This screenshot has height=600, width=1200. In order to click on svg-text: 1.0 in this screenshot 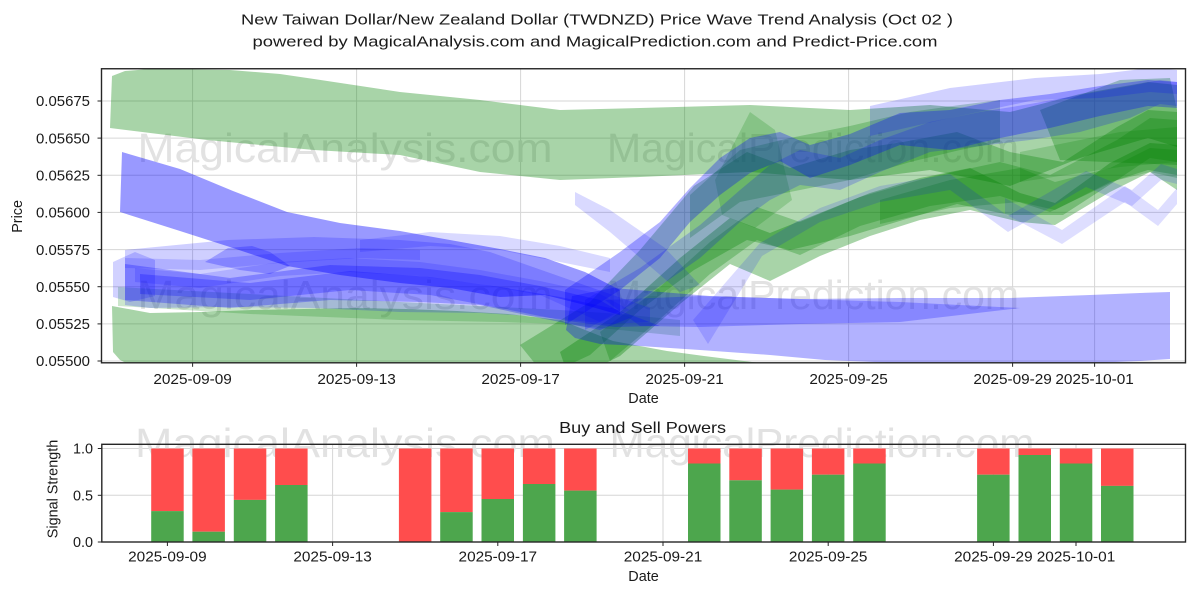, I will do `click(83, 450)`.